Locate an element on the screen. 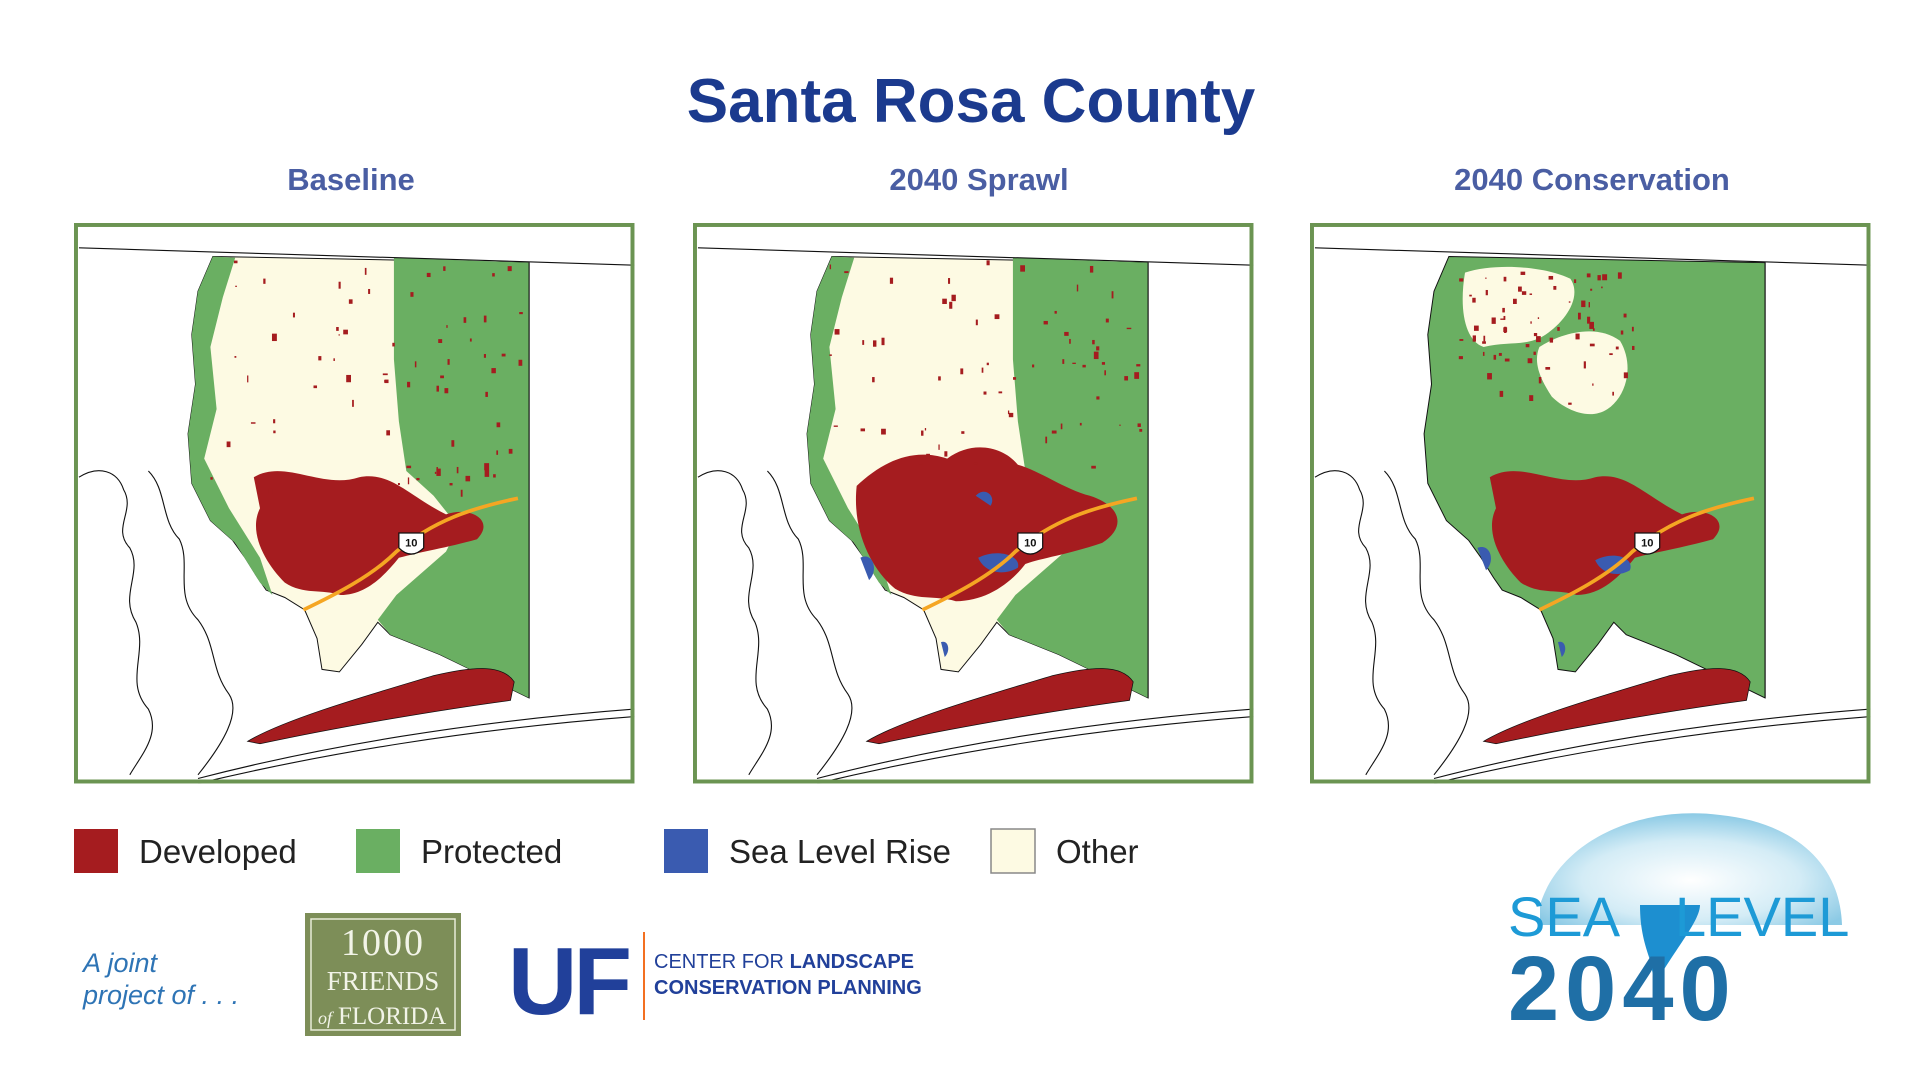 The width and height of the screenshot is (1920, 1085). uf-line: CONSERVATION PLANNING is located at coordinates (788, 988).